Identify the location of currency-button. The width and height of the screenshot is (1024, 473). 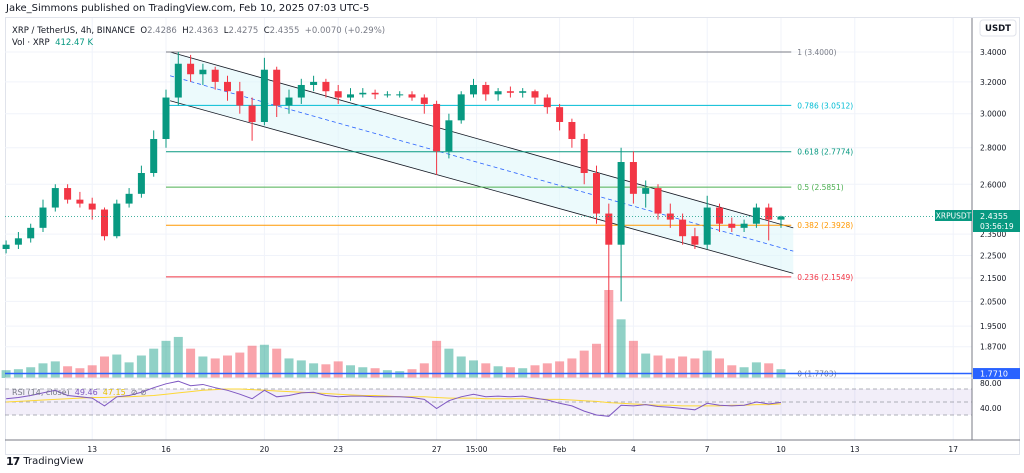
(998, 28).